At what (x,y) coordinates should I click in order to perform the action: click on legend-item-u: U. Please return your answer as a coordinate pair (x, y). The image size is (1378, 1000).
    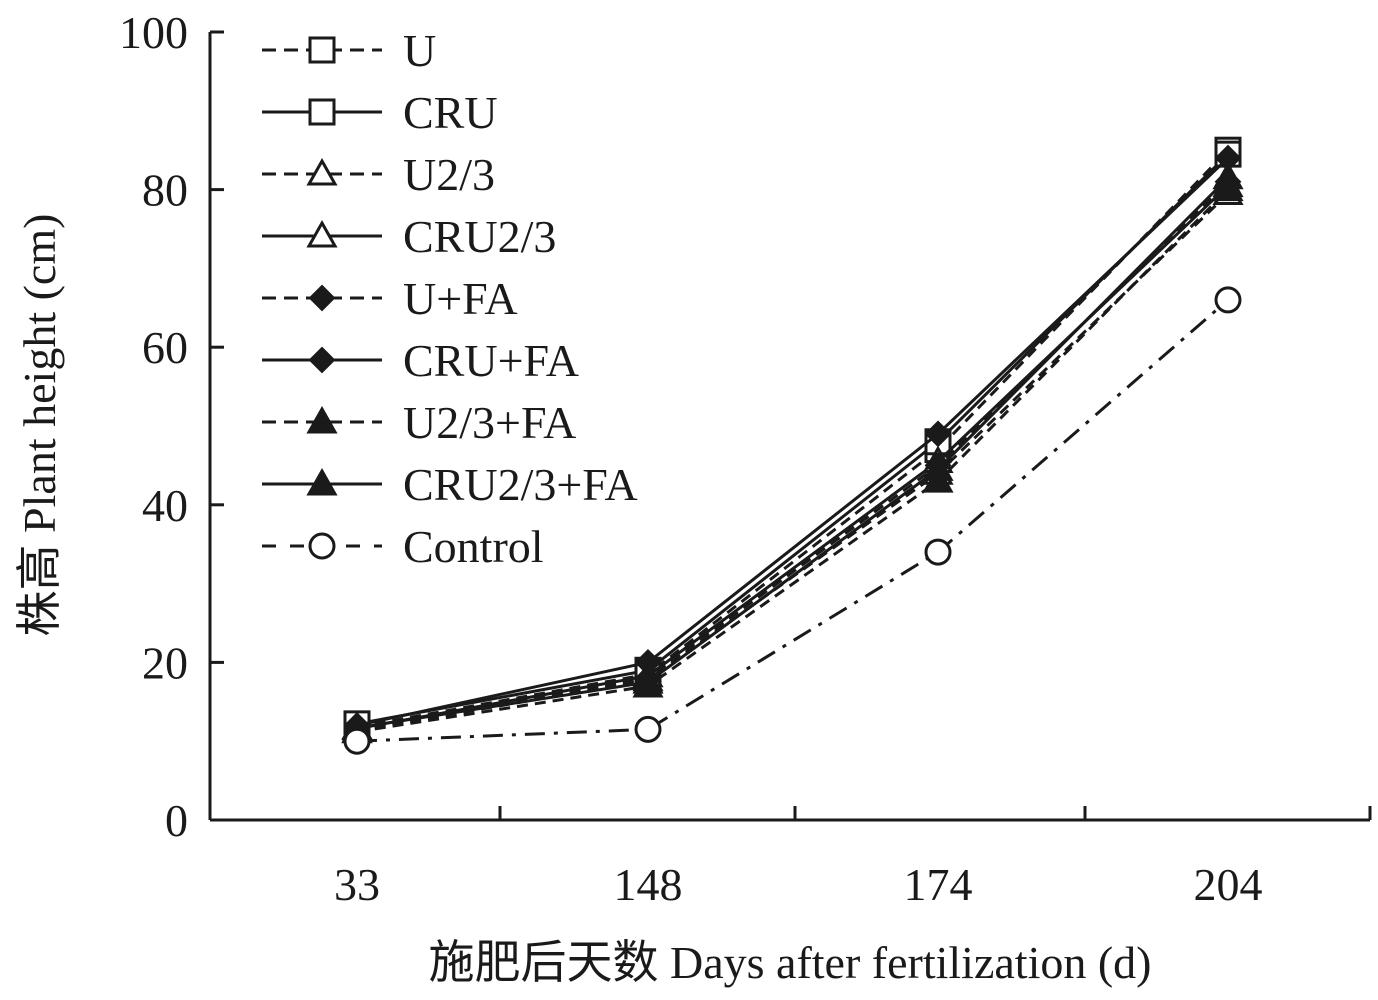
    Looking at the image, I should click on (349, 50).